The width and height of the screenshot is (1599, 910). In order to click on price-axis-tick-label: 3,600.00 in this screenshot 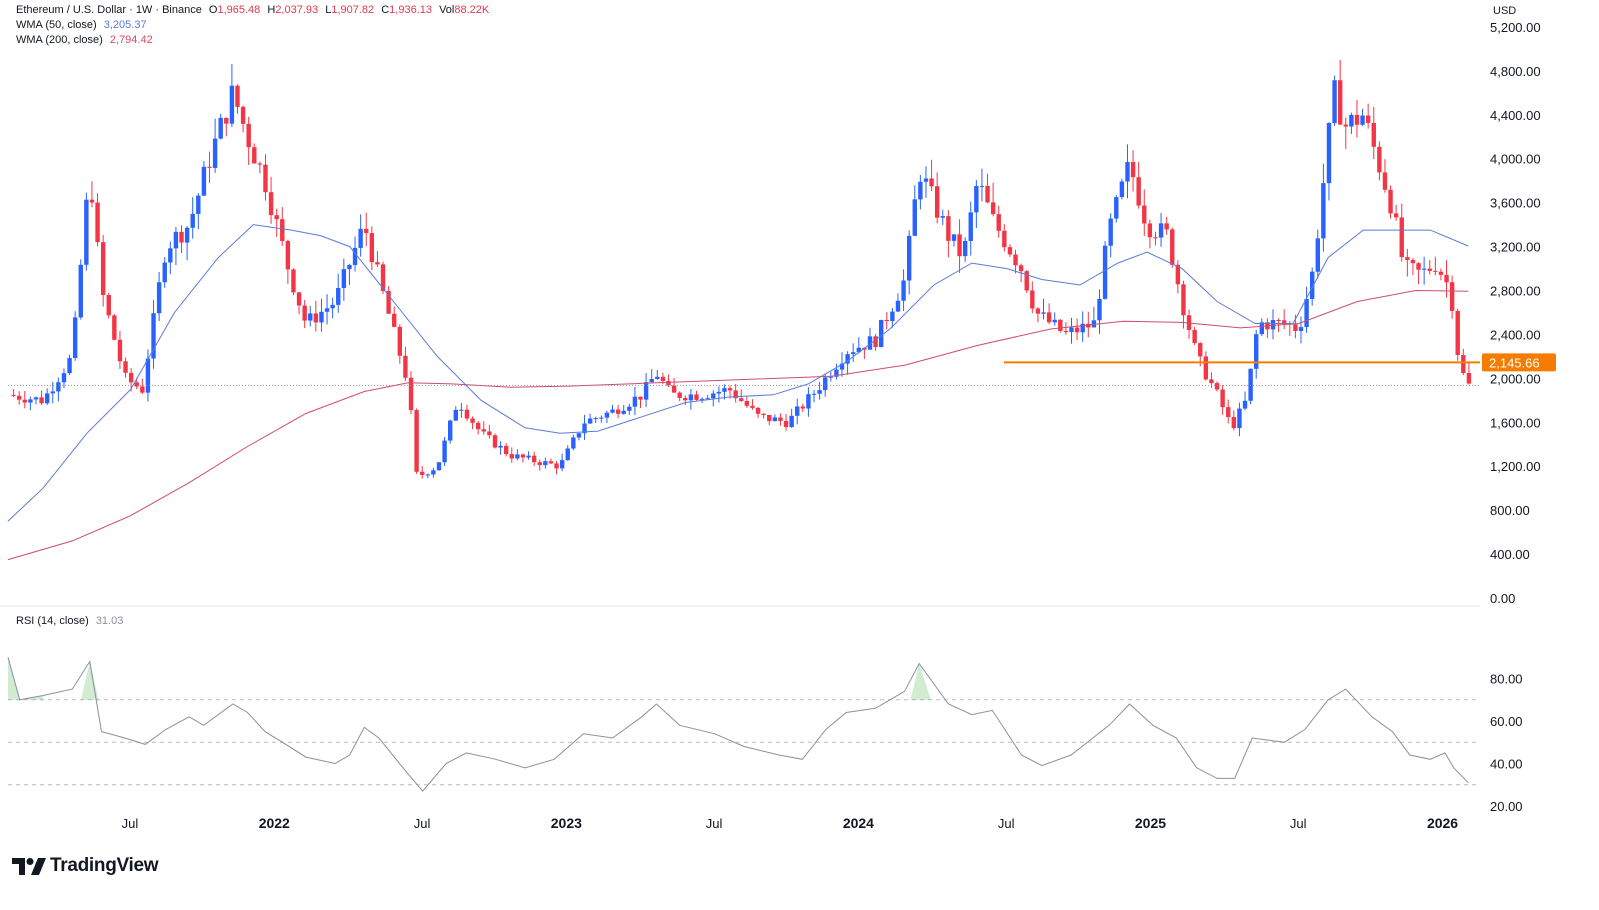, I will do `click(1515, 203)`.